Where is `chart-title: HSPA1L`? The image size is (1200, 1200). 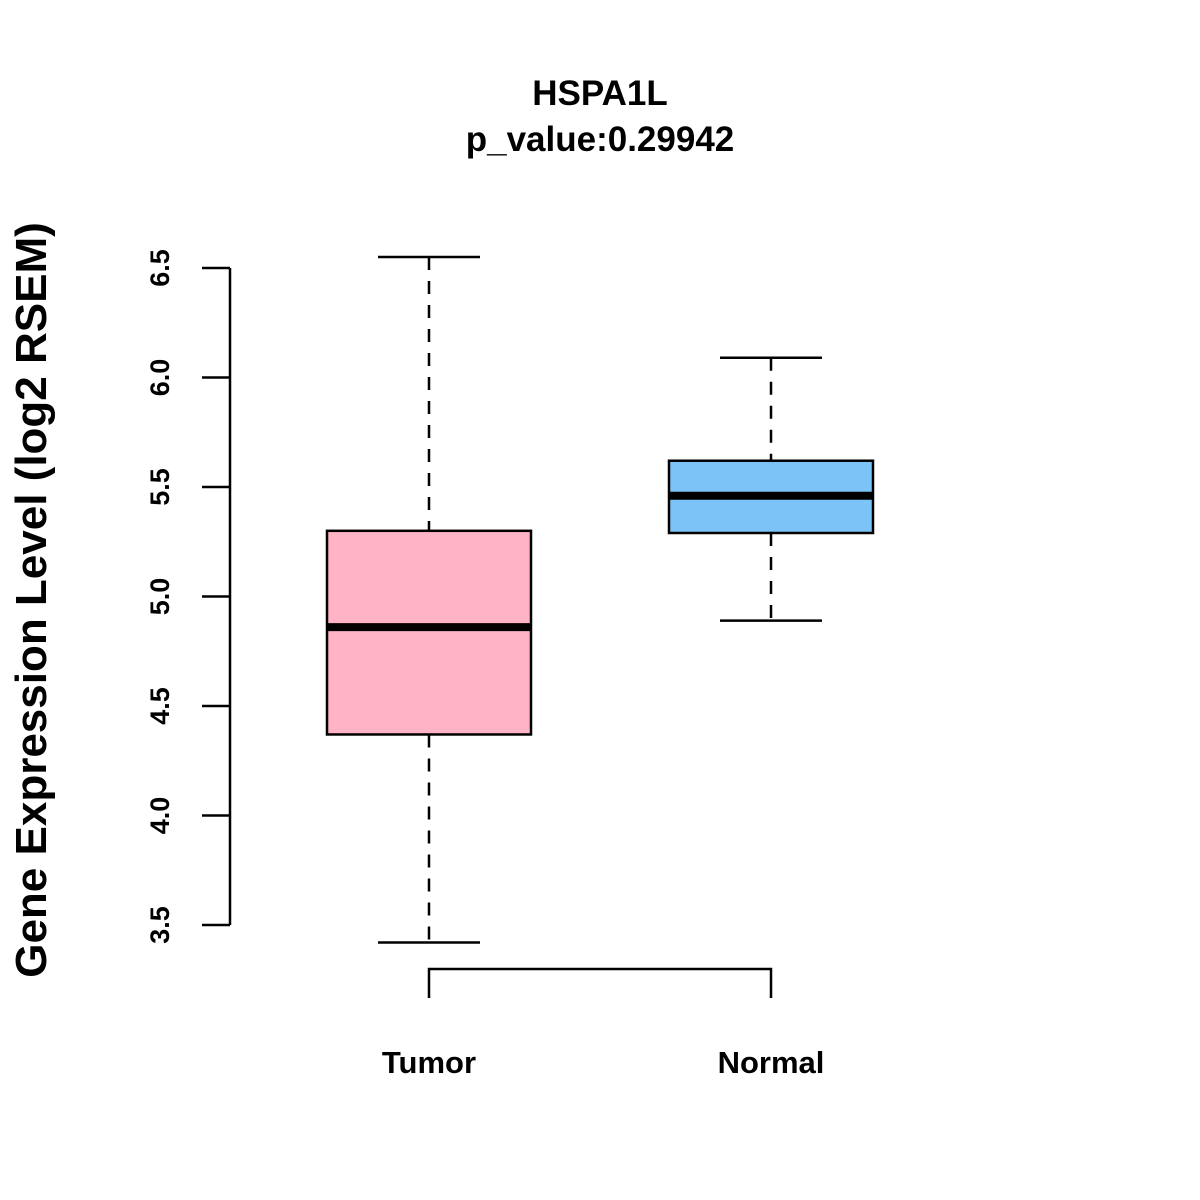
chart-title: HSPA1L is located at coordinates (600, 93).